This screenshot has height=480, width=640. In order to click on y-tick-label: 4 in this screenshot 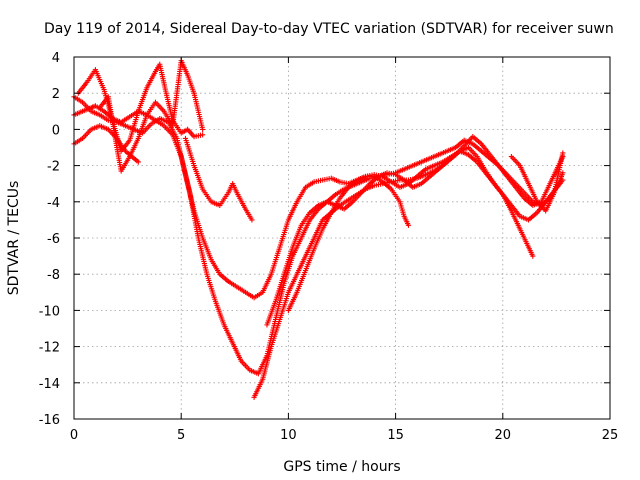, I will do `click(56, 58)`.